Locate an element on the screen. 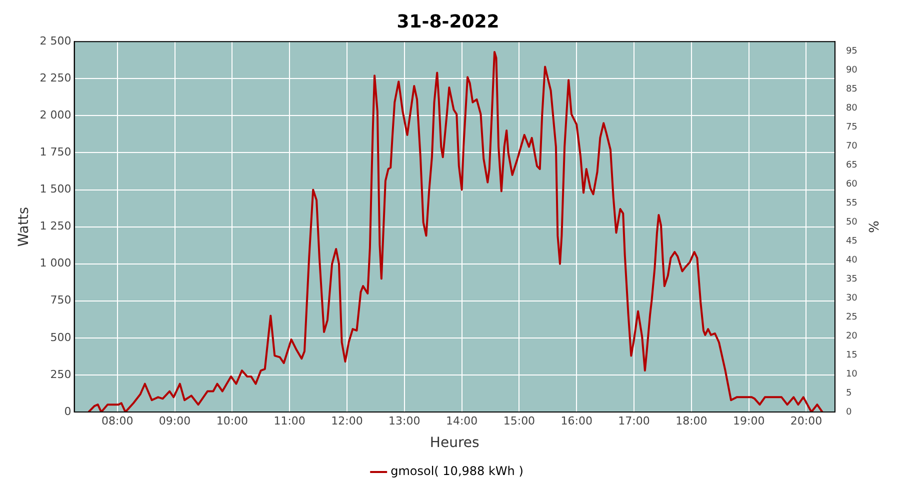 The width and height of the screenshot is (900, 500). x-tick-label: 12:00 is located at coordinates (347, 421).